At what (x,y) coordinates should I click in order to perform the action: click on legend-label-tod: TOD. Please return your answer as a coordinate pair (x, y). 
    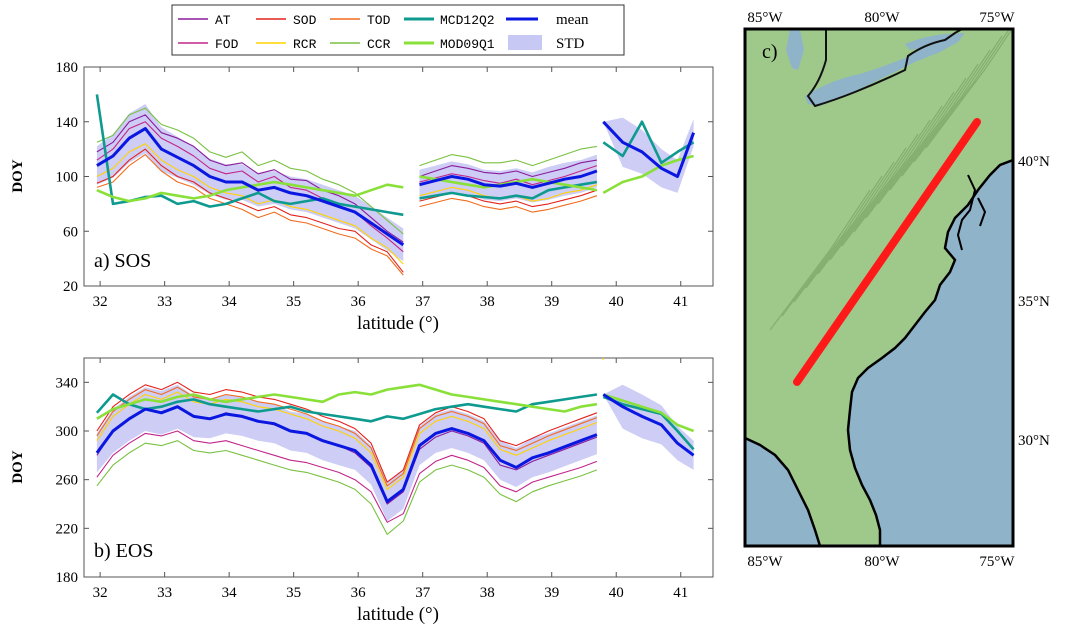
    Looking at the image, I should click on (379, 20).